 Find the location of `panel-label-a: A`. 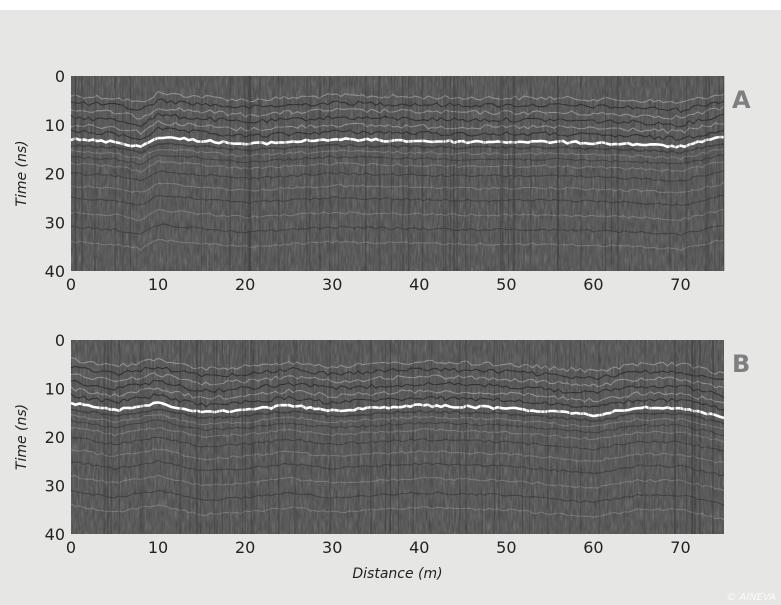

panel-label-a: A is located at coordinates (741, 100).